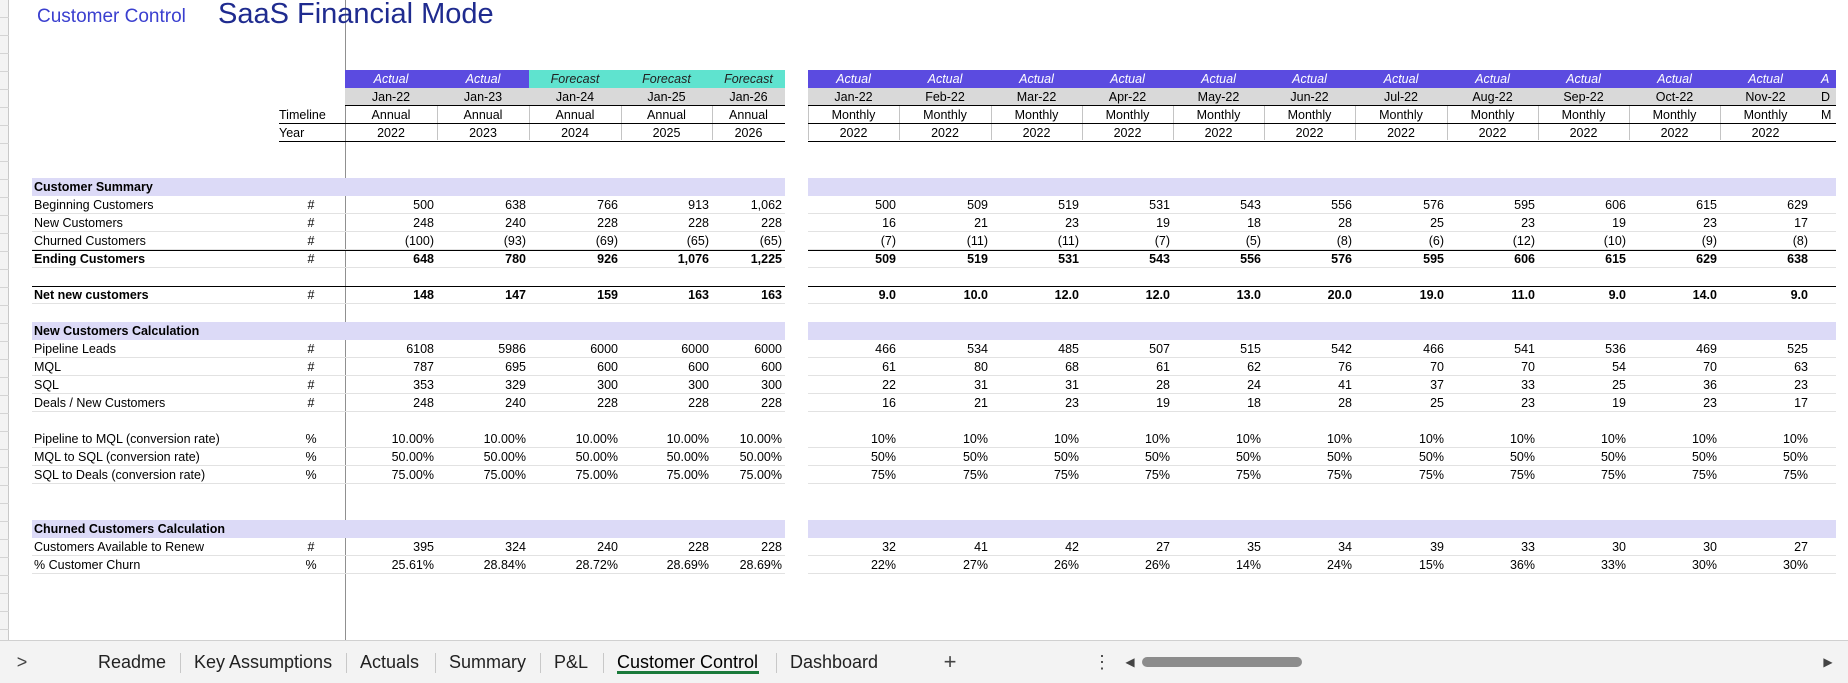 This screenshot has height=683, width=1848. What do you see at coordinates (885, 205) in the screenshot?
I see `value-cell: 500` at bounding box center [885, 205].